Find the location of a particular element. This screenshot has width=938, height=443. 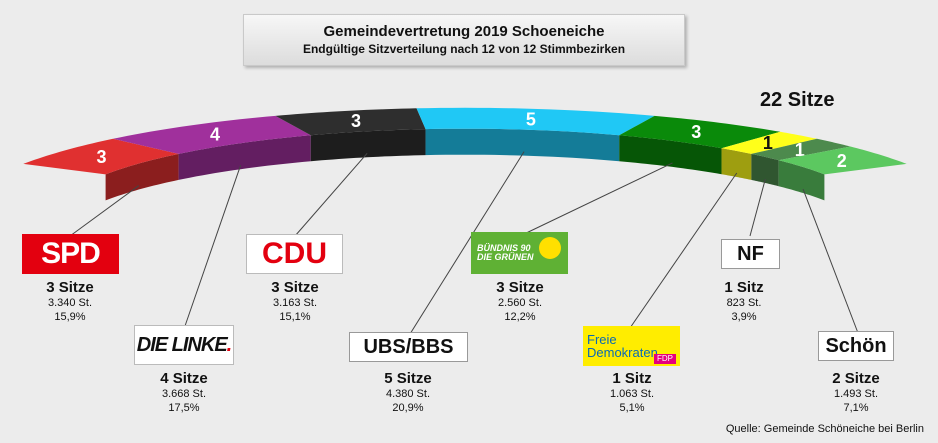

arc-segment-side-ubs-bbs is located at coordinates (522, 145).